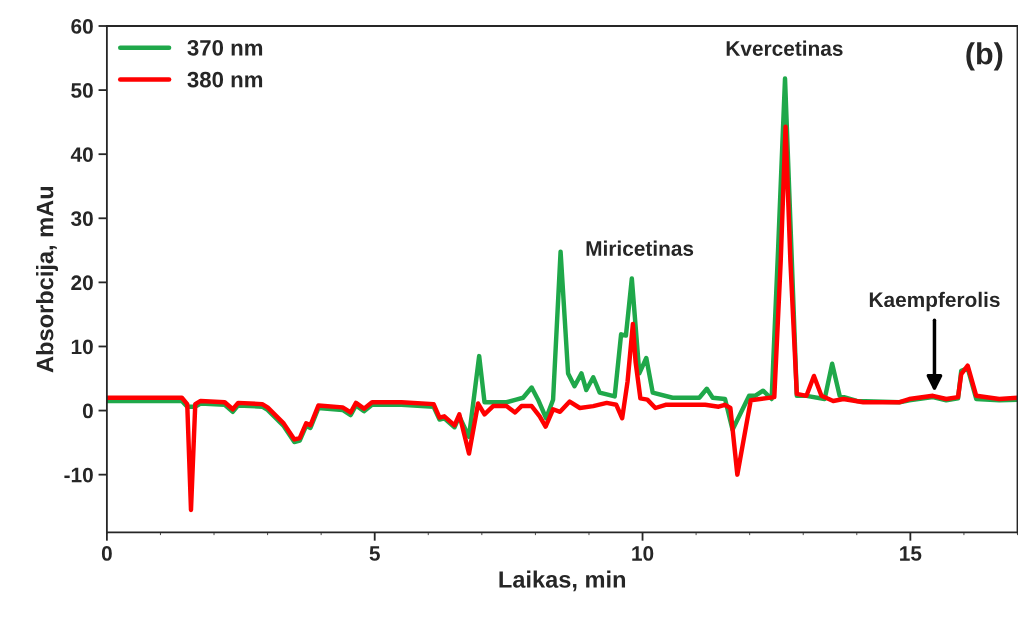 This screenshot has height=619, width=1018. I want to click on y-tick-label: 30, so click(82, 219).